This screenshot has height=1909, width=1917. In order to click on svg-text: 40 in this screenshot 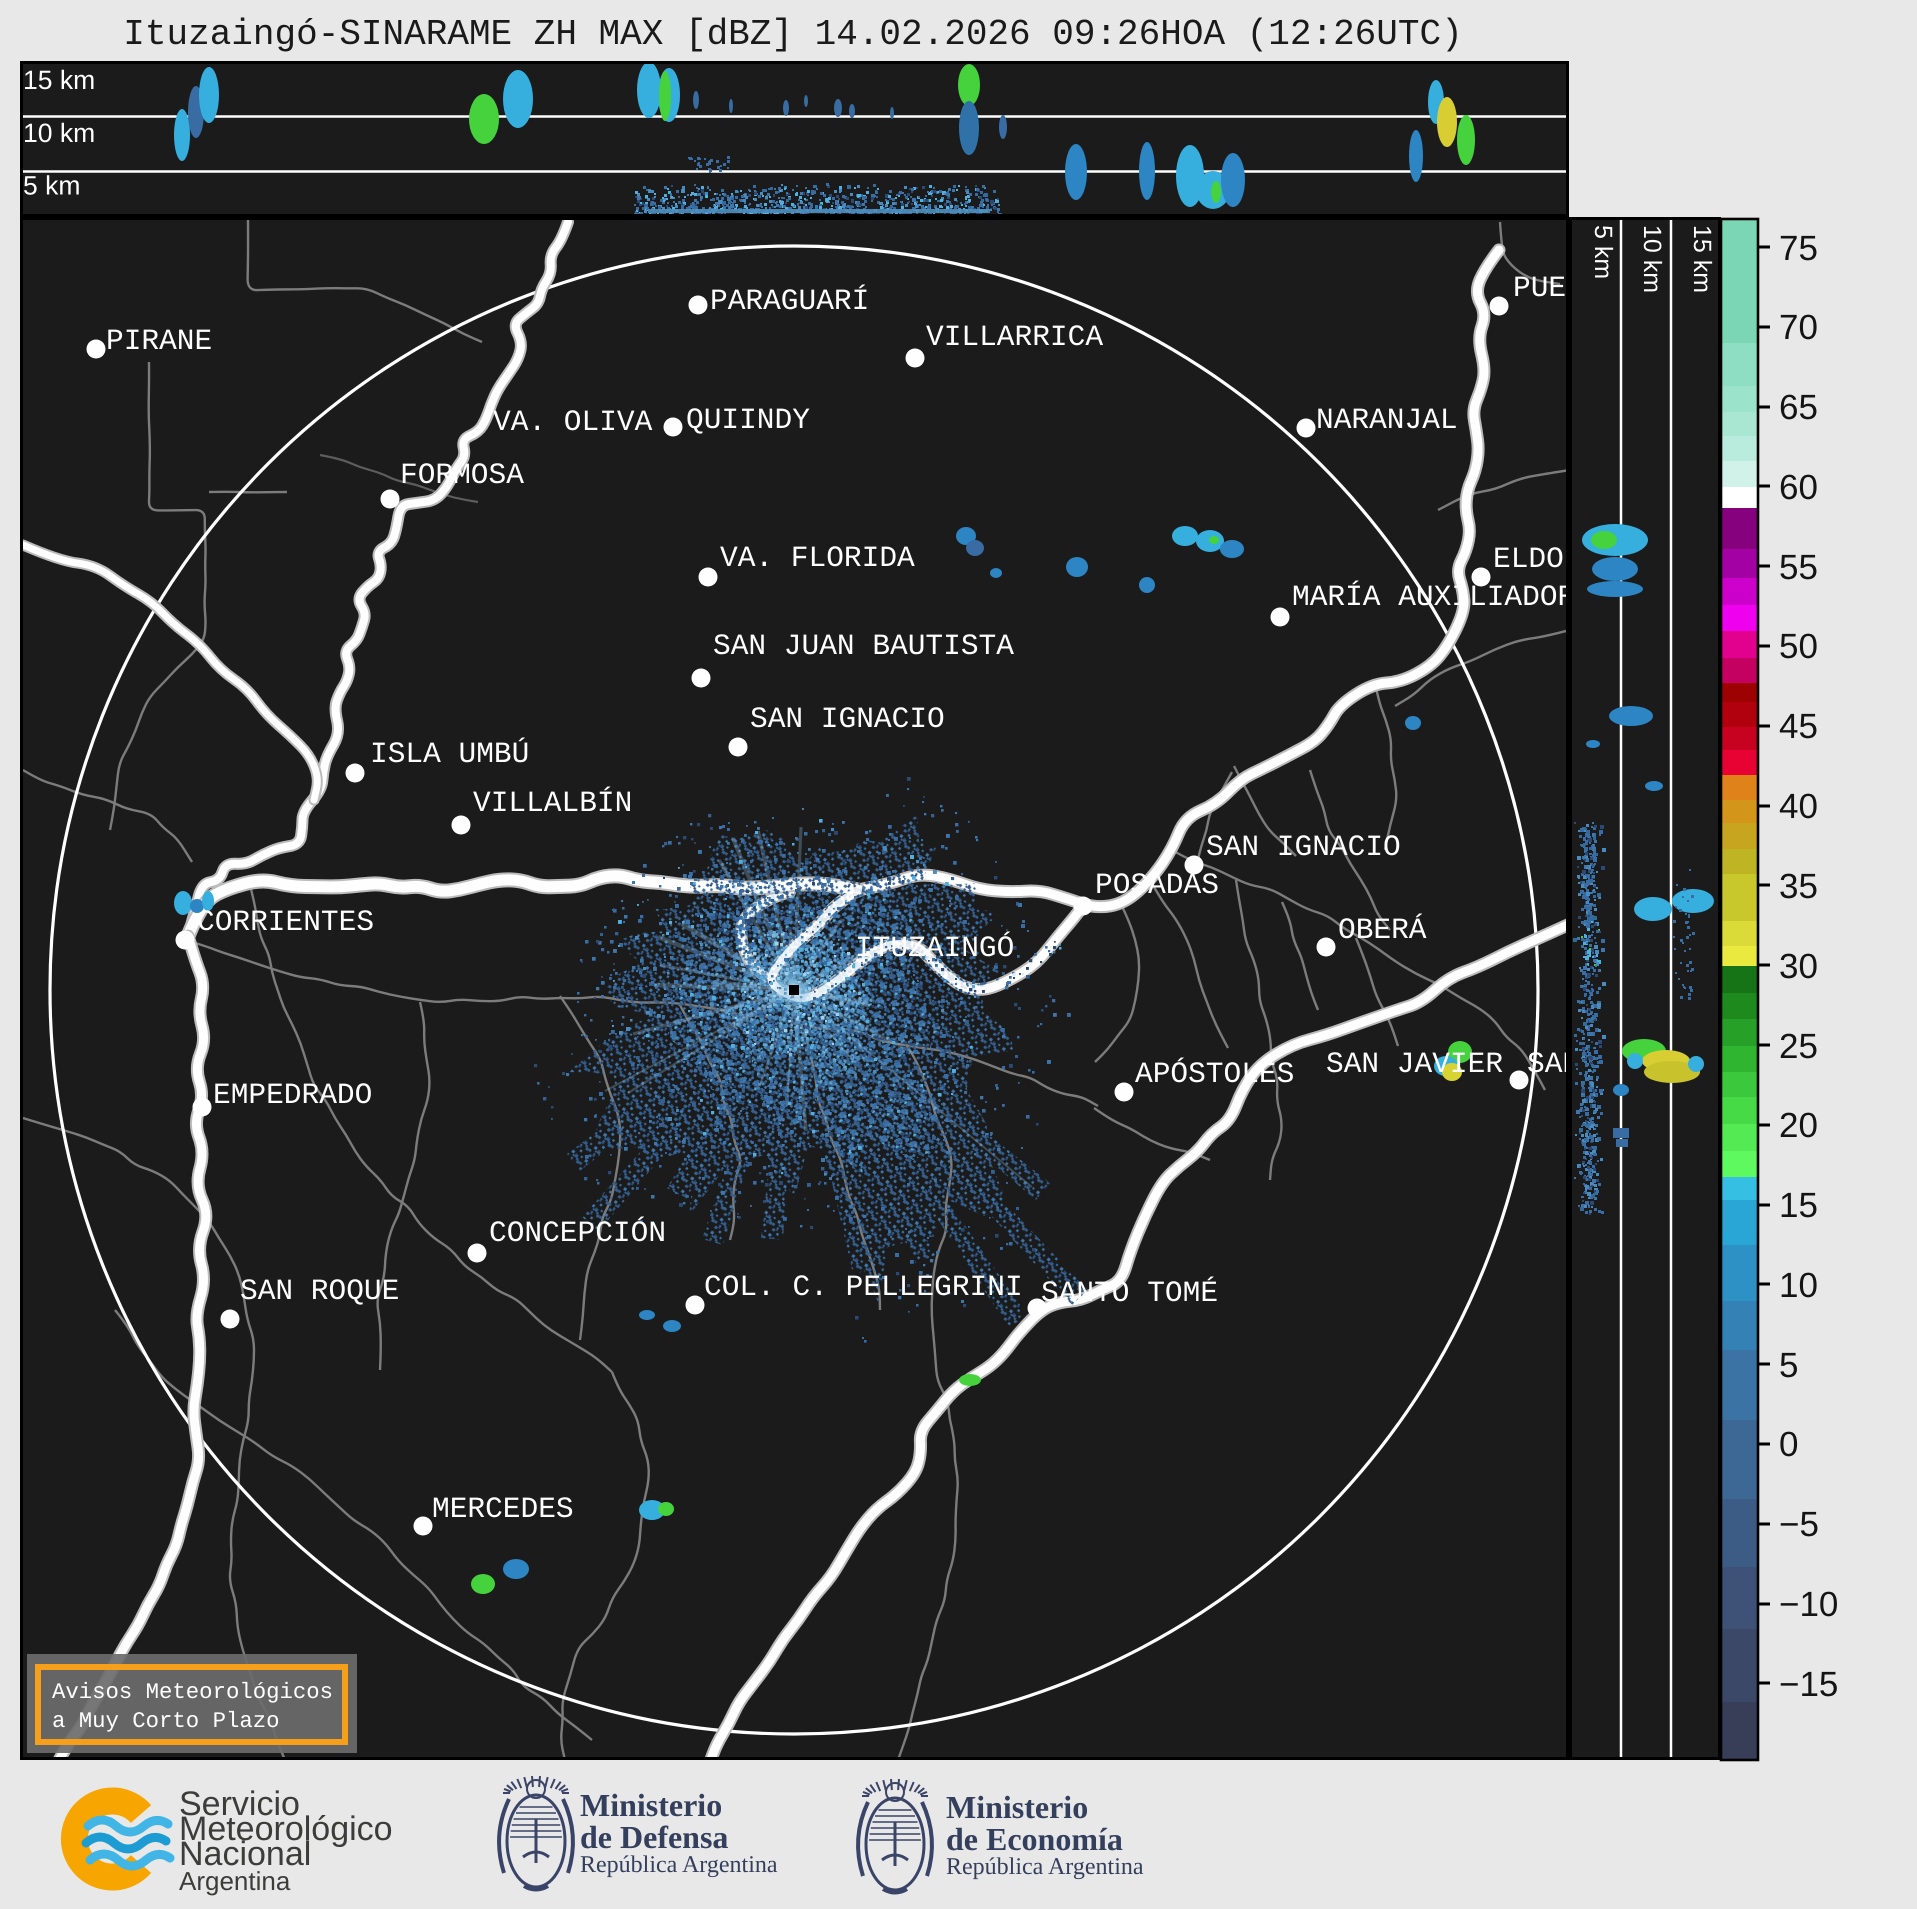, I will do `click(1798, 806)`.